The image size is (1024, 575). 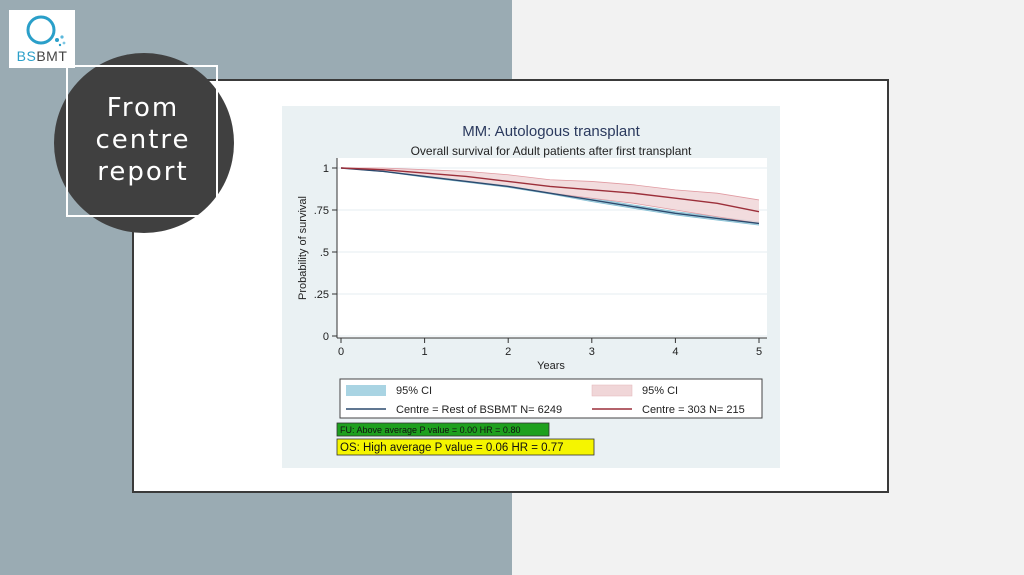 What do you see at coordinates (341, 352) in the screenshot?
I see `x-tick-label: 0` at bounding box center [341, 352].